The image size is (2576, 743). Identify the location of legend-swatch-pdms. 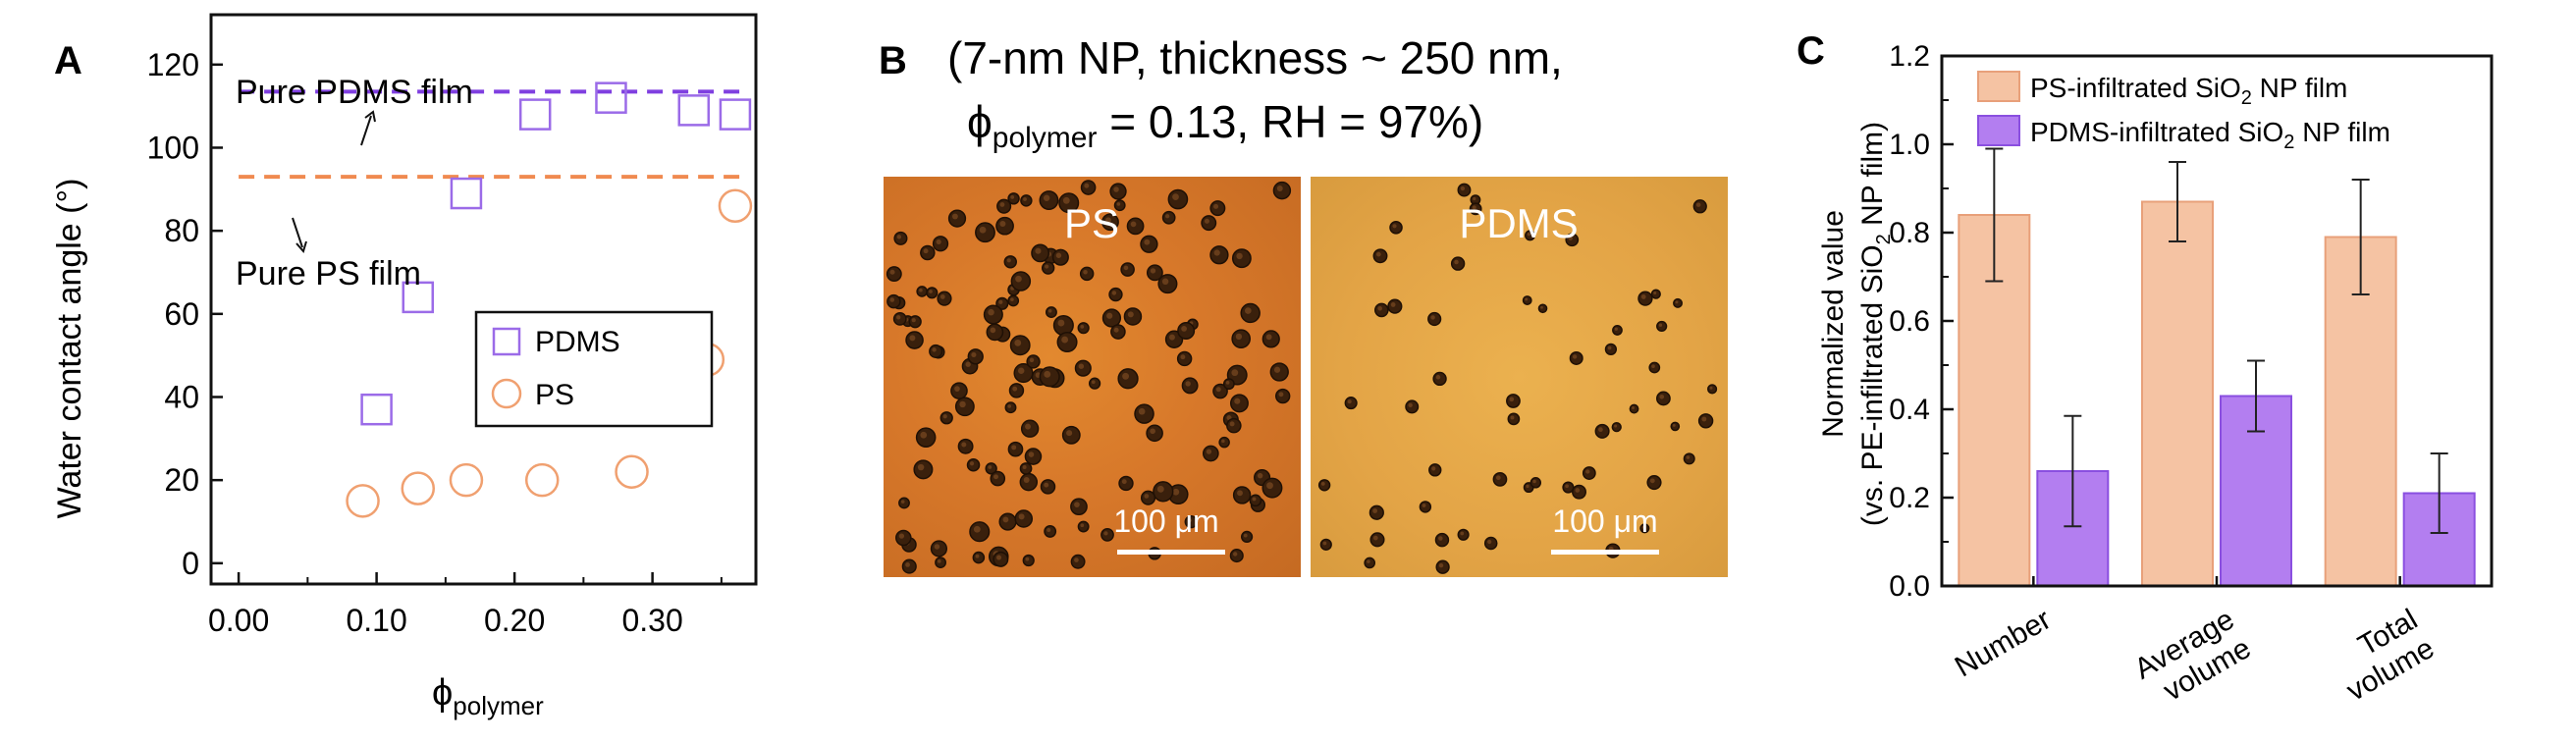
(1998, 131).